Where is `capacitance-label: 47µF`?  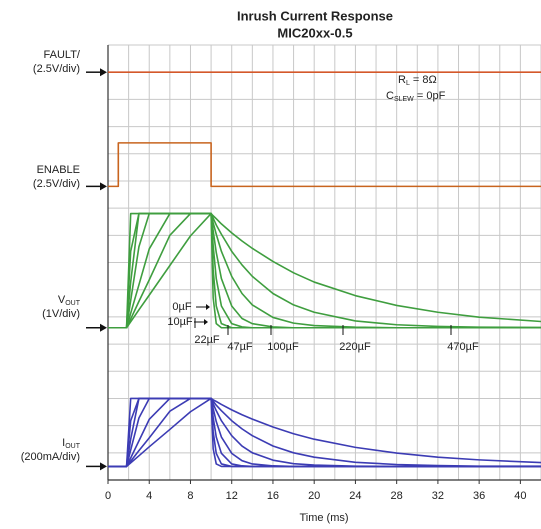 capacitance-label: 47µF is located at coordinates (240, 347).